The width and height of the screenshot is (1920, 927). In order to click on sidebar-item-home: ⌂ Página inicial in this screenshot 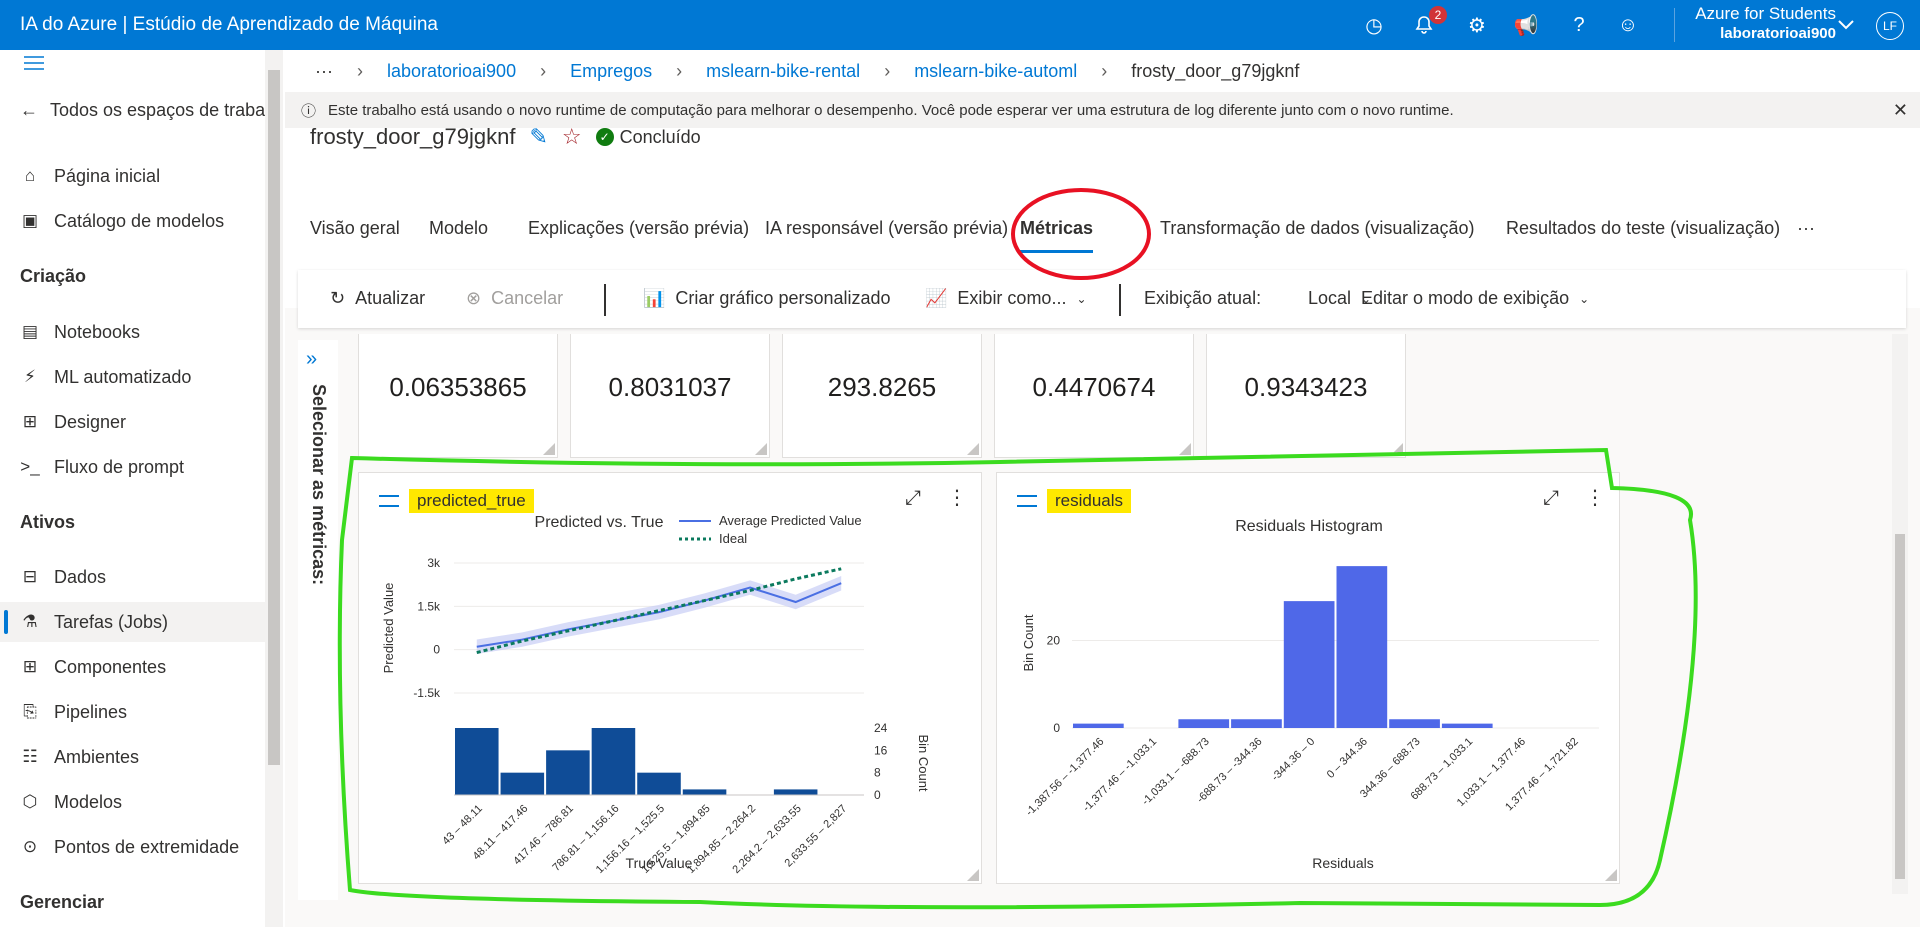, I will do `click(150, 176)`.